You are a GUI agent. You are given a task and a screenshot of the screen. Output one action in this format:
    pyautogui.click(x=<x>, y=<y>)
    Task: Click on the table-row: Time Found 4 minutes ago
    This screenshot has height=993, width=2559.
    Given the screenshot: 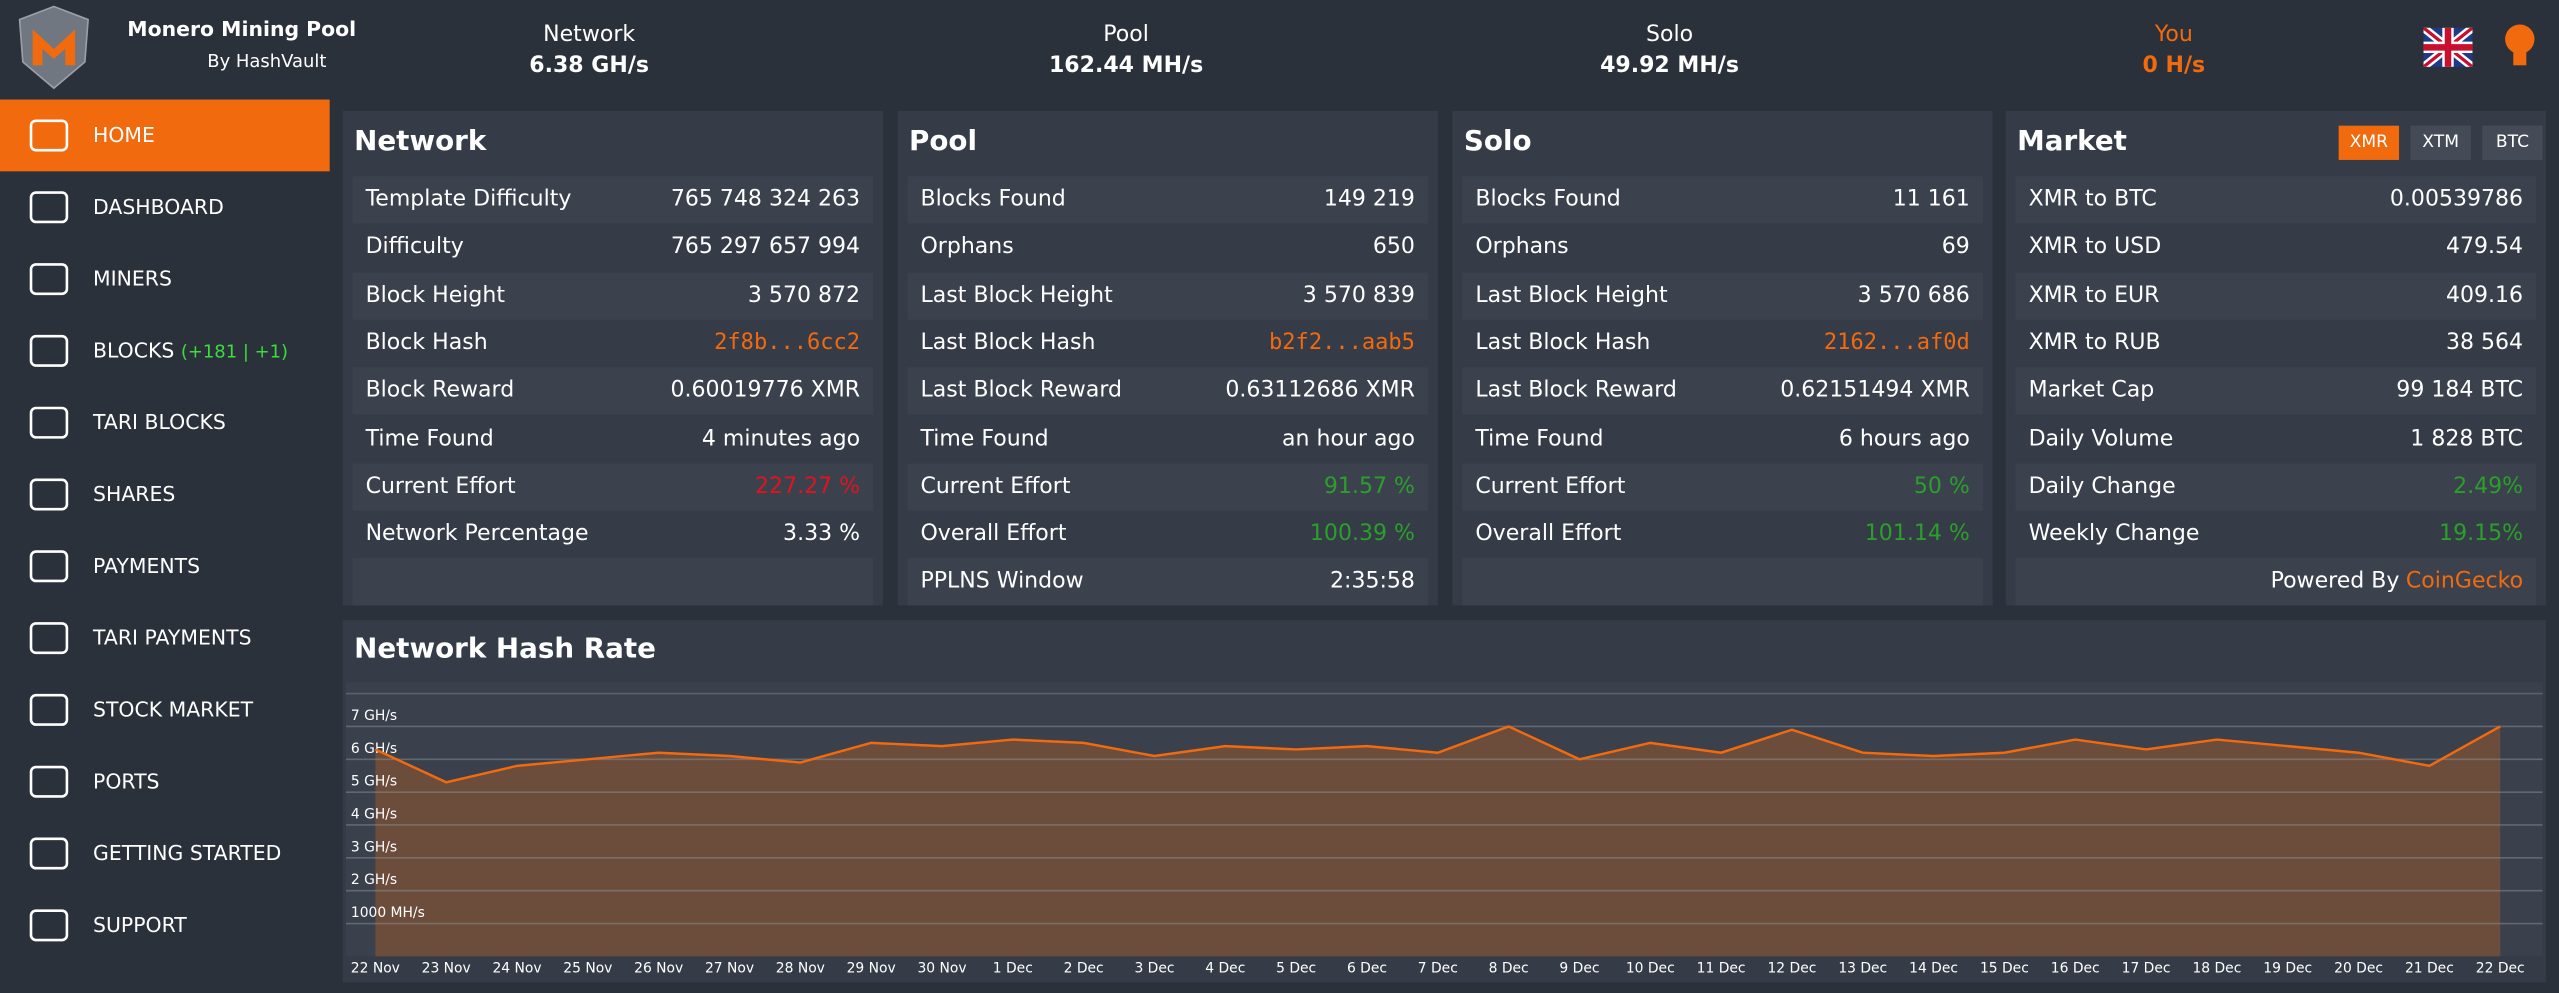 What is the action you would take?
    pyautogui.click(x=613, y=439)
    